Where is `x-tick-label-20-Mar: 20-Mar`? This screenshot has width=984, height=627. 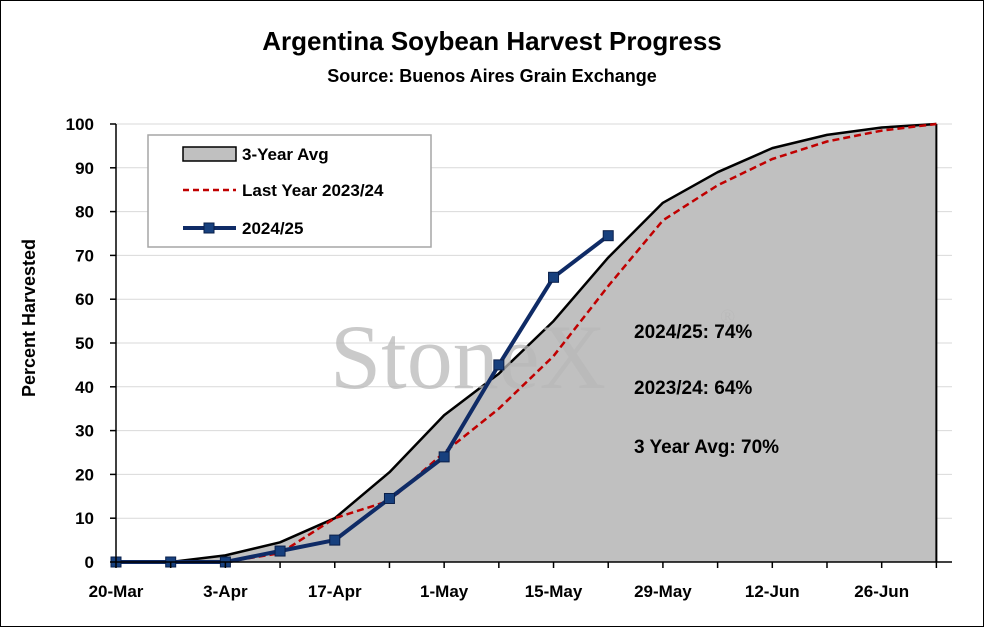
x-tick-label-20-Mar: 20-Mar is located at coordinates (116, 591).